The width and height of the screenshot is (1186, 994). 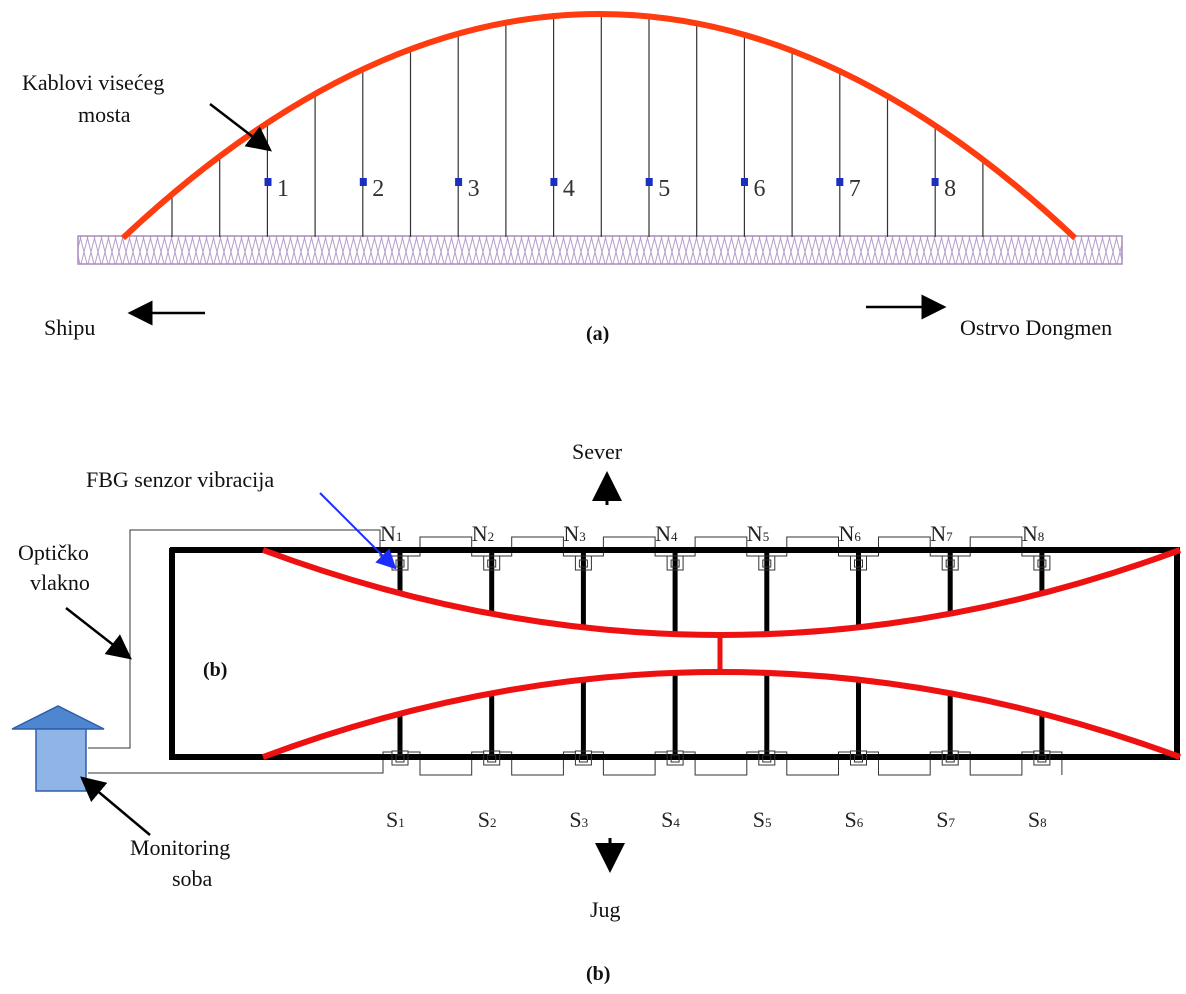 What do you see at coordinates (600, 250) in the screenshot?
I see `bridge-deck` at bounding box center [600, 250].